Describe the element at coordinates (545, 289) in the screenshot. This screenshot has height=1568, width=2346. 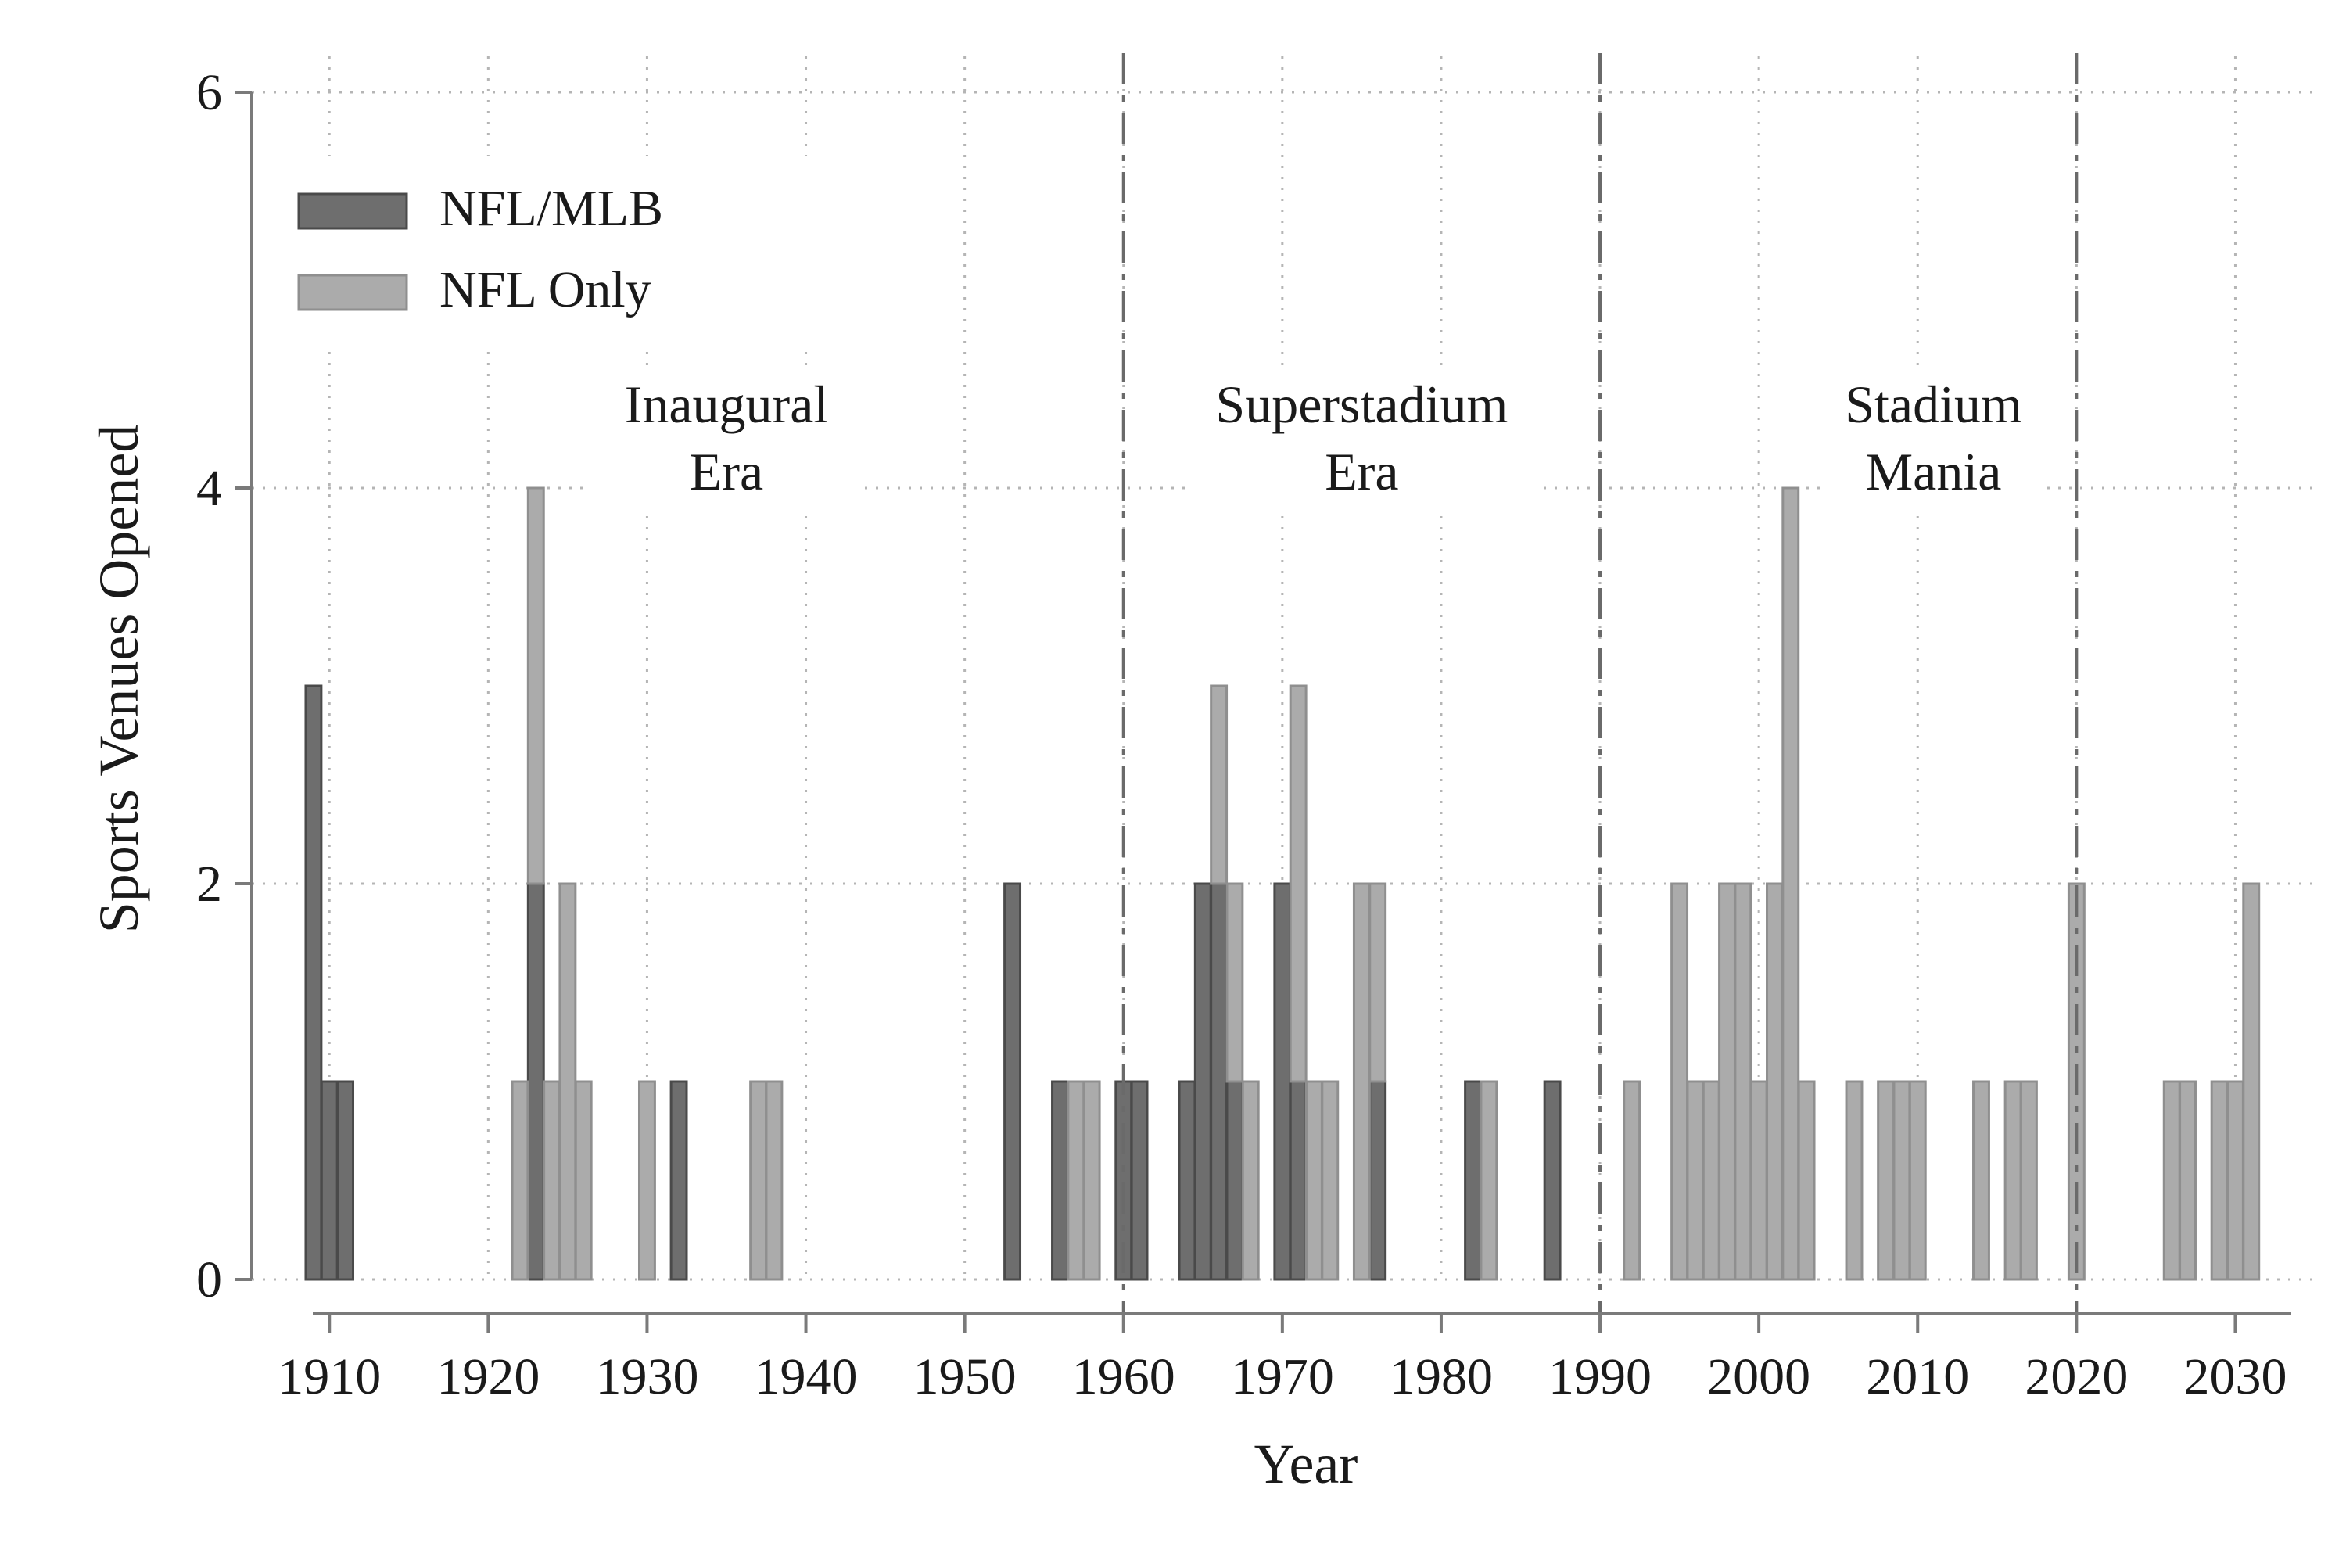
I see `legend-label: NFL Only` at that location.